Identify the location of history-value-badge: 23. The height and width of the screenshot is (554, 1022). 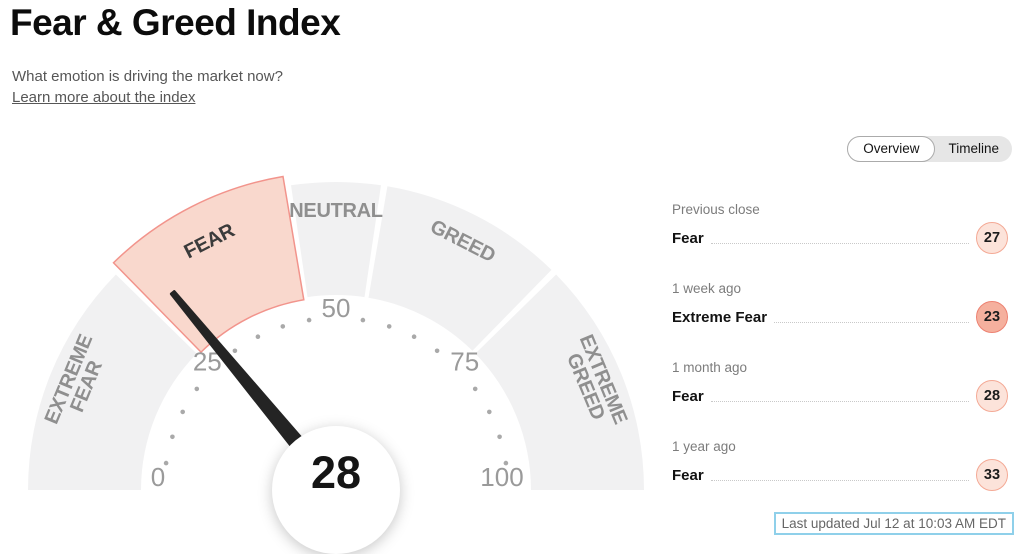
(992, 317).